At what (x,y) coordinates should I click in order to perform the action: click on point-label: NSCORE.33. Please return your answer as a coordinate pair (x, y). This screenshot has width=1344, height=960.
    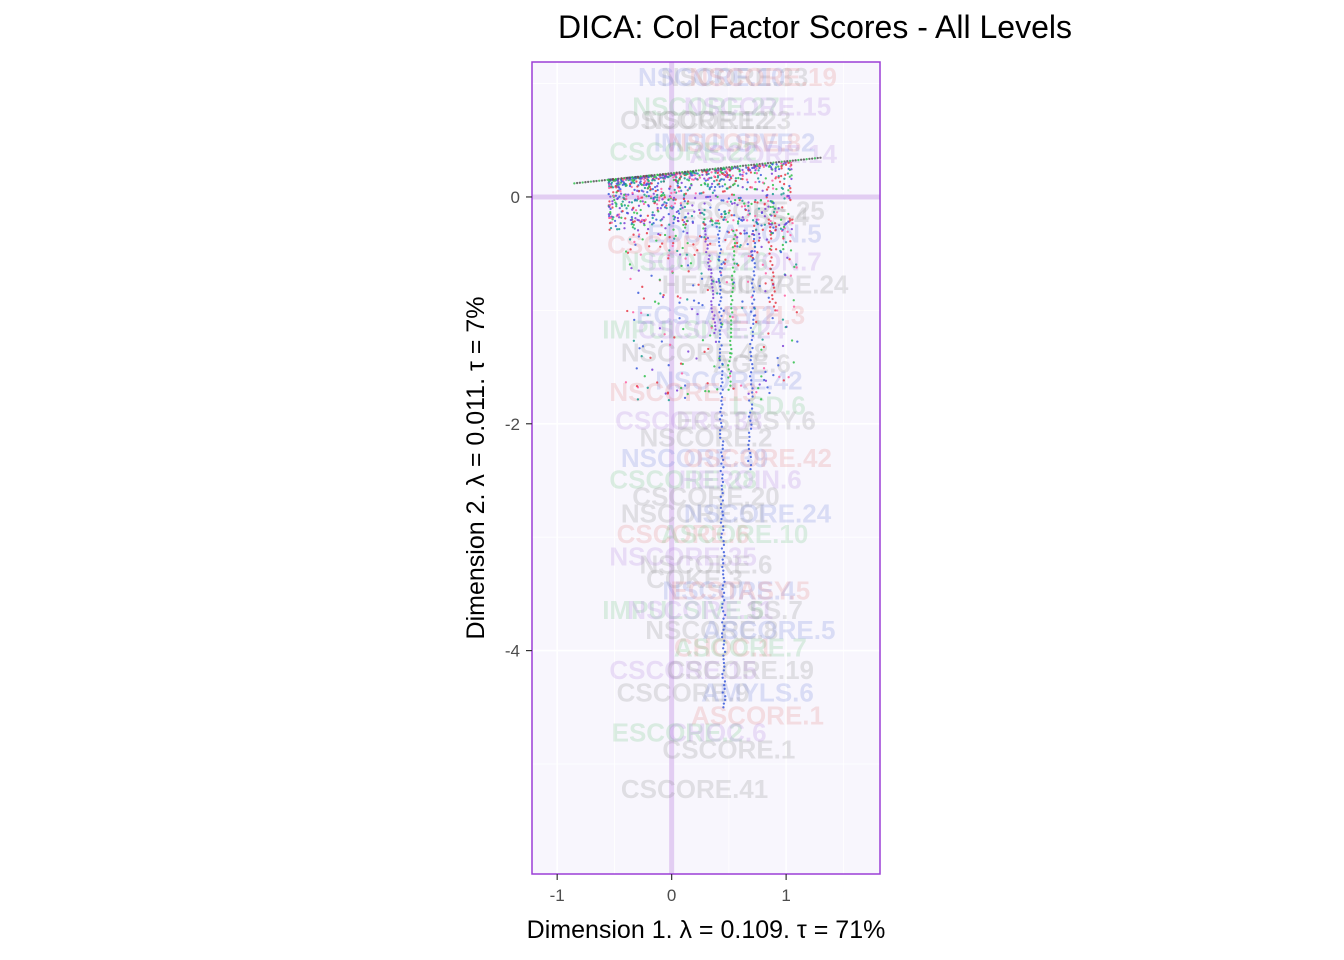
    Looking at the image, I should click on (734, 77).